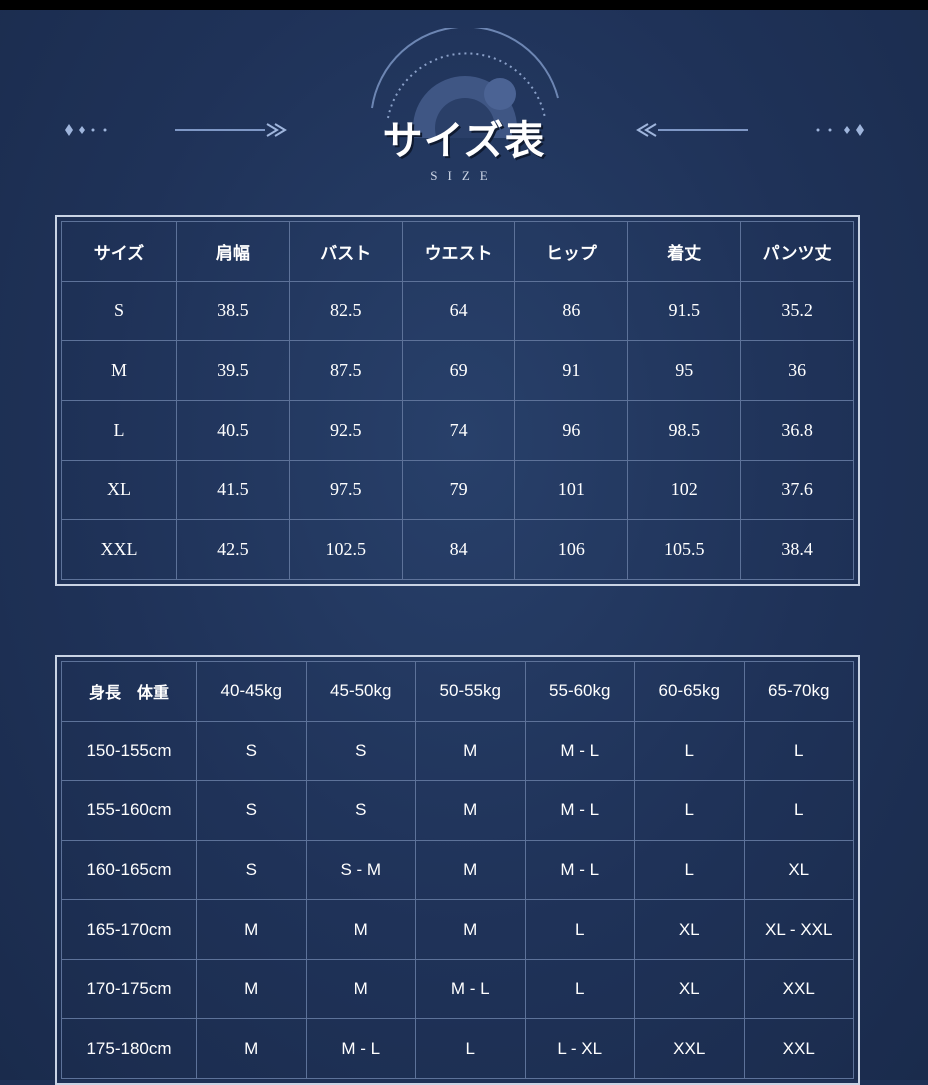 The height and width of the screenshot is (1085, 928). Describe the element at coordinates (470, 691) in the screenshot. I see `column-header: 50-55kg` at that location.